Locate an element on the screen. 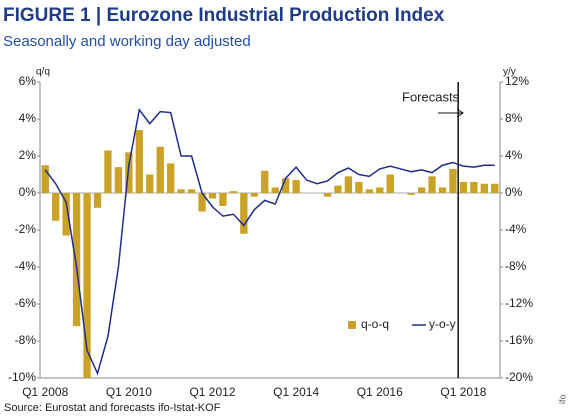 The height and width of the screenshot is (417, 570). y-tick-label: 6% is located at coordinates (28, 81).